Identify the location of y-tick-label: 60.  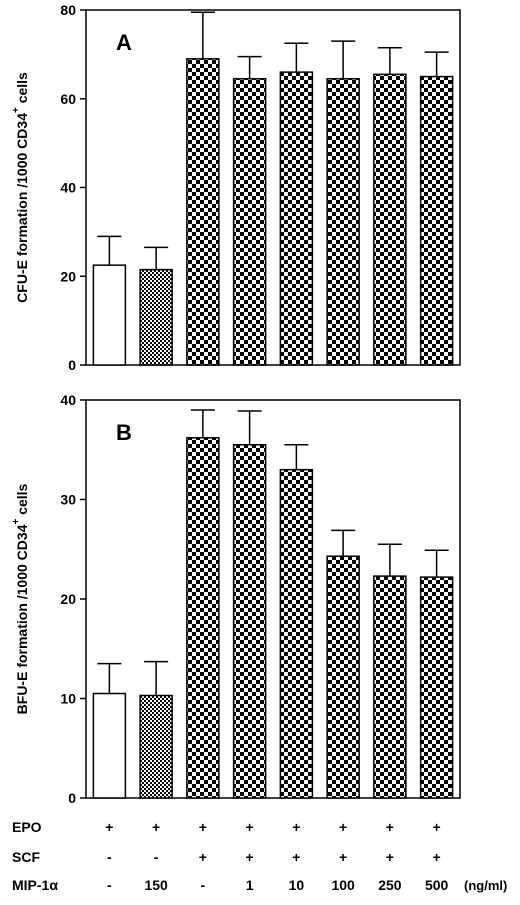
(68, 99).